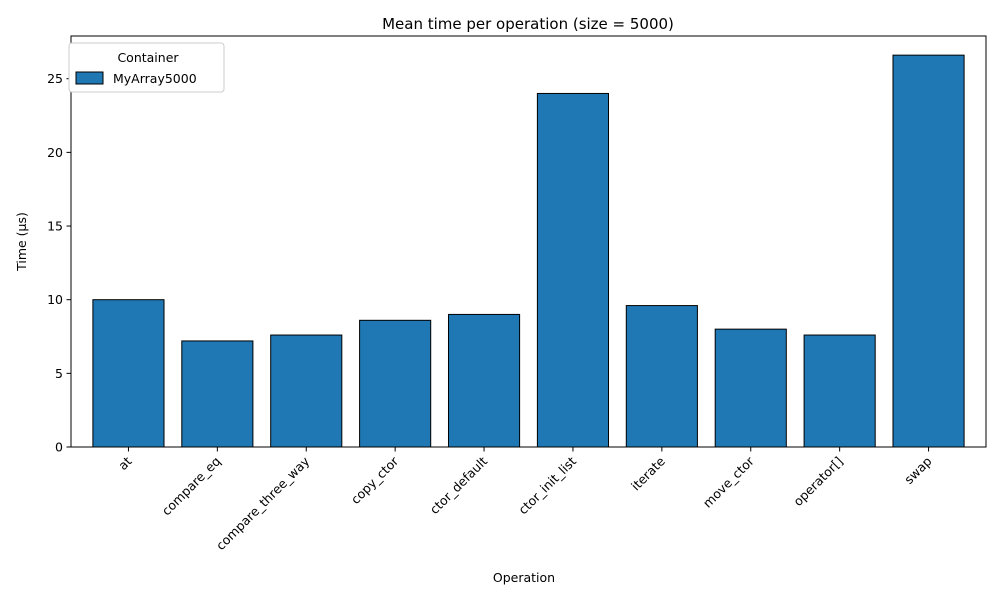 The width and height of the screenshot is (1000, 600). I want to click on x-axis-label: Operation, so click(524, 577).